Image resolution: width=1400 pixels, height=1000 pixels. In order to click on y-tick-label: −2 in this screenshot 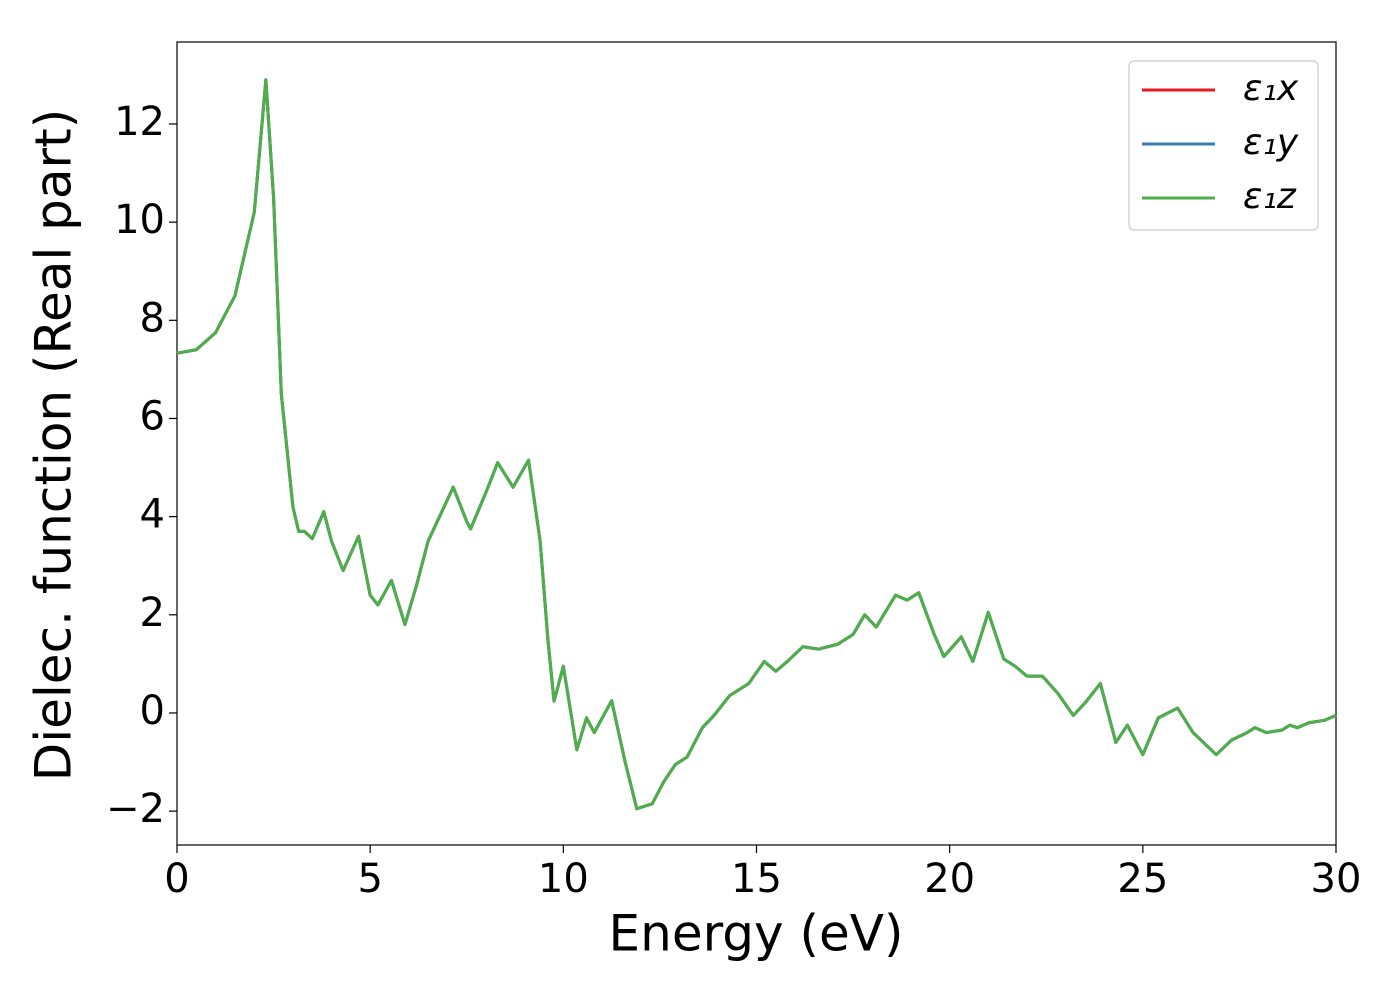, I will do `click(135, 809)`.